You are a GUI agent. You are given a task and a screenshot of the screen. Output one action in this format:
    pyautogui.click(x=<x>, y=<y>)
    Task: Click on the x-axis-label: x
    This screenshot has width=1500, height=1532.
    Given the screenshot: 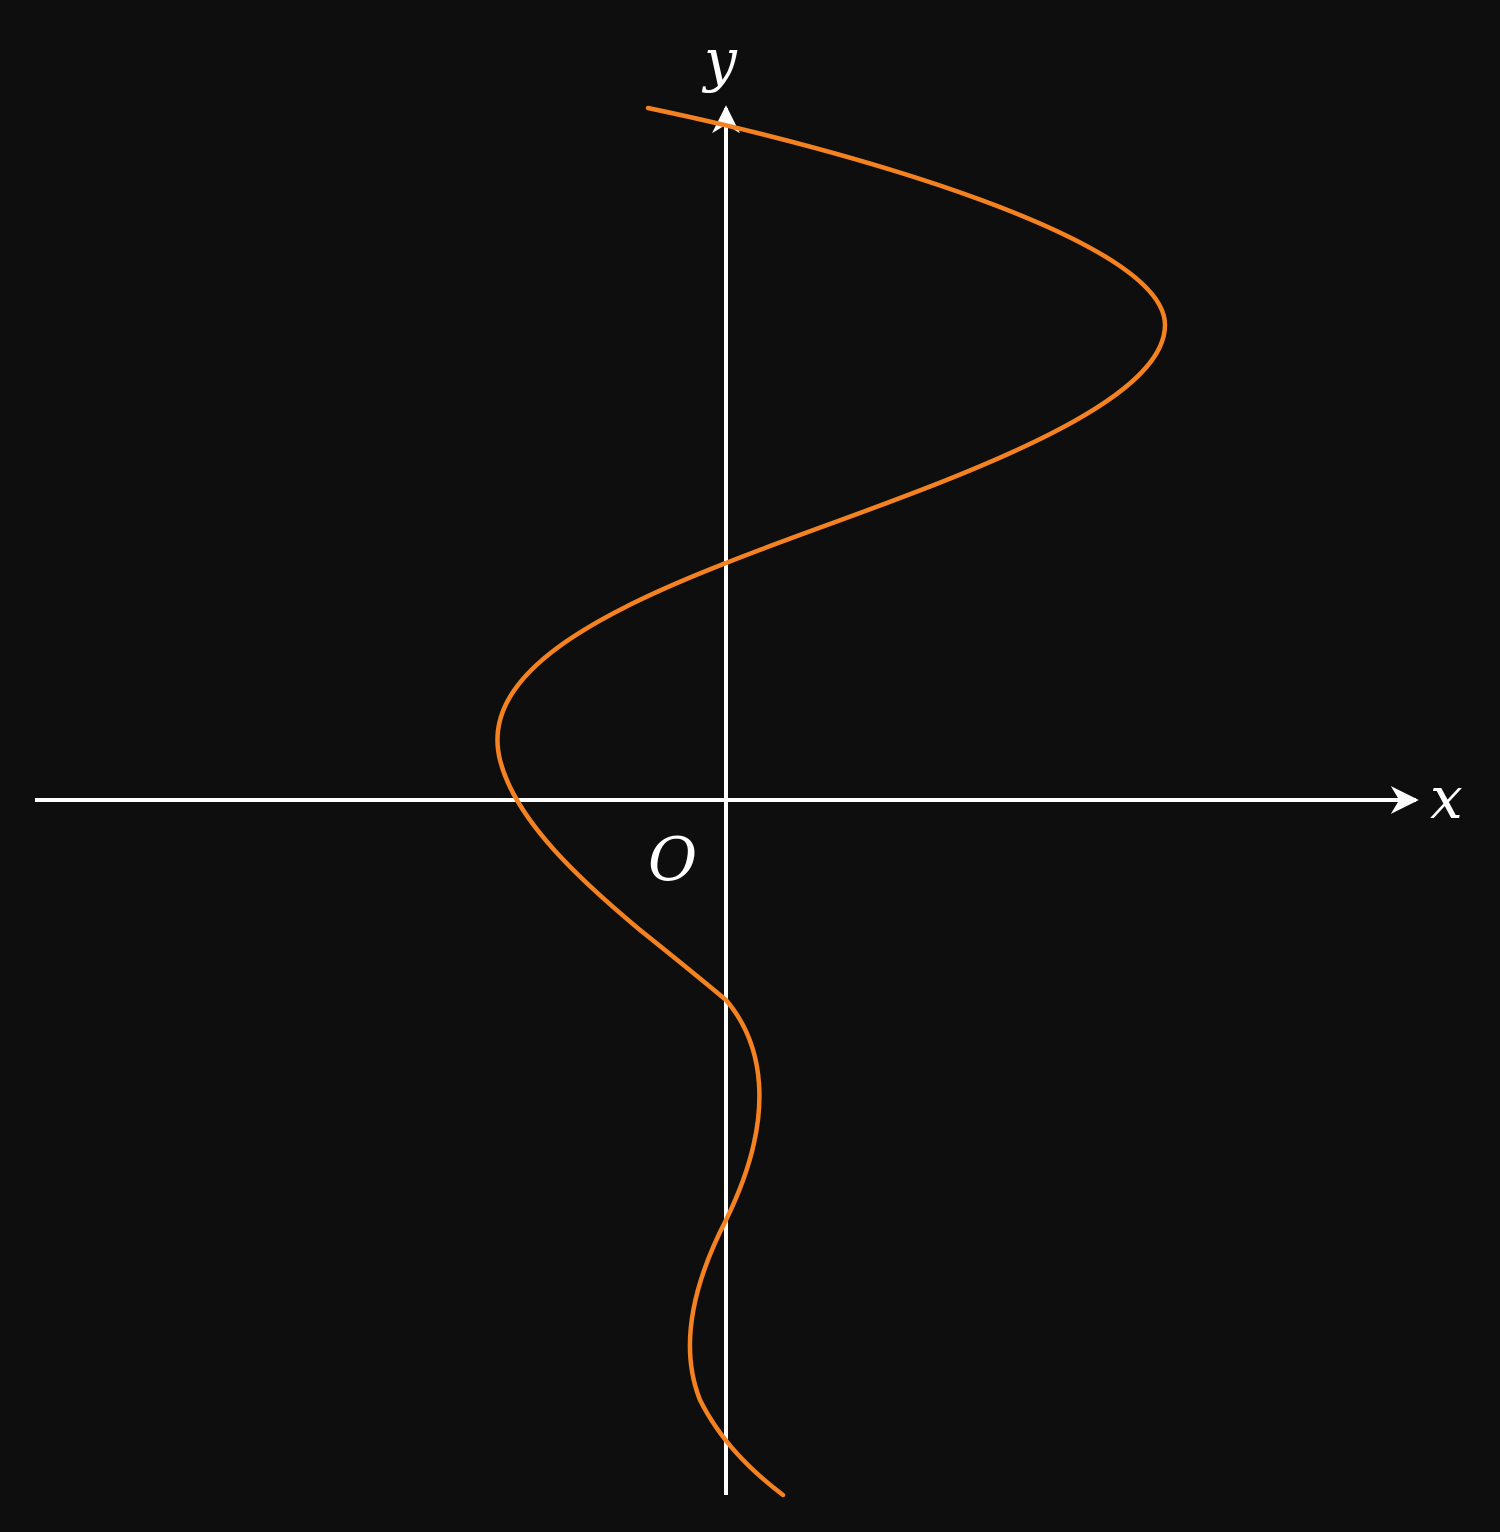 What is the action you would take?
    pyautogui.click(x=1446, y=798)
    